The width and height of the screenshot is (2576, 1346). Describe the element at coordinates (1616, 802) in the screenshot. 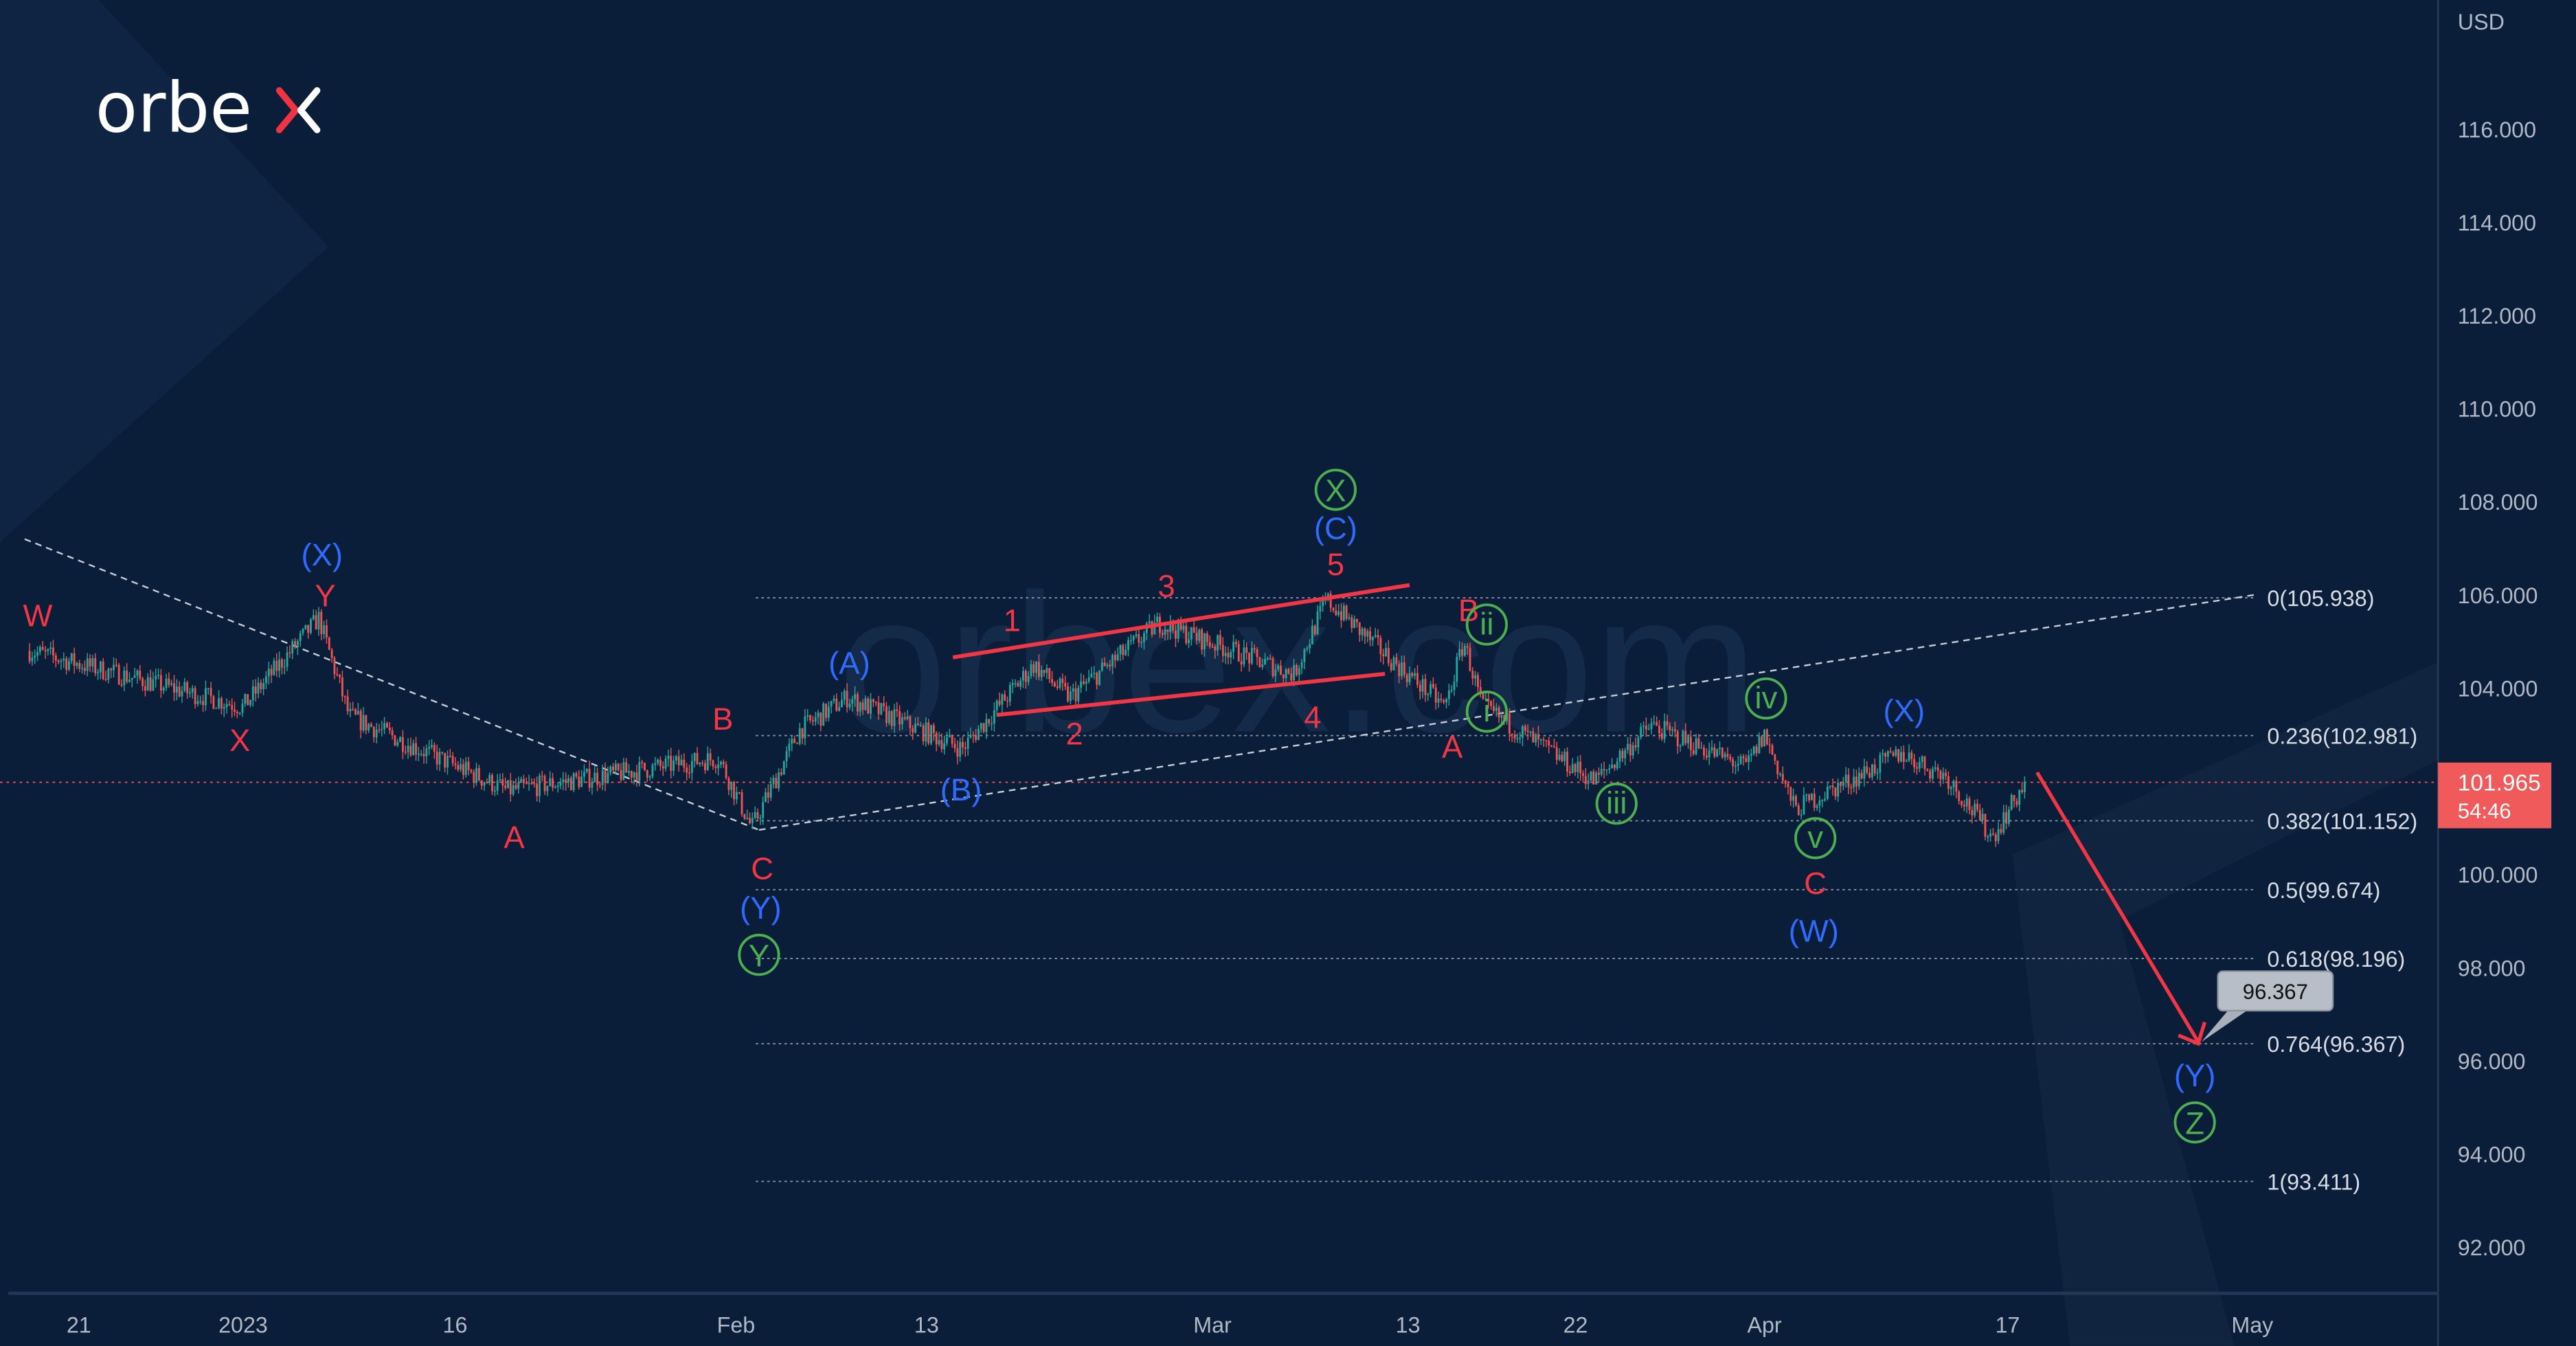

I see `wave-label: iii` at that location.